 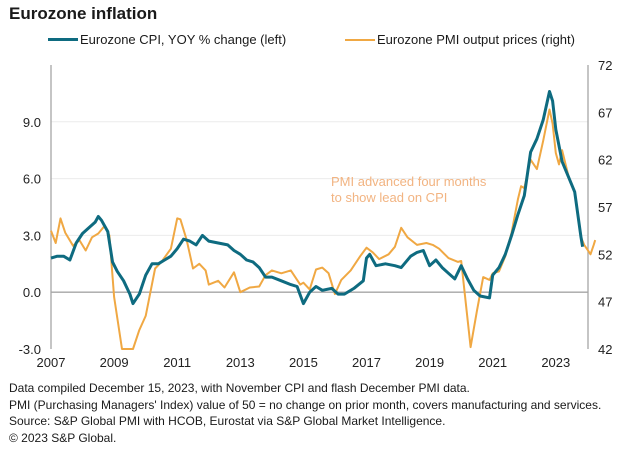 I want to click on x-axis-tick-label: 2021, so click(x=492, y=362).